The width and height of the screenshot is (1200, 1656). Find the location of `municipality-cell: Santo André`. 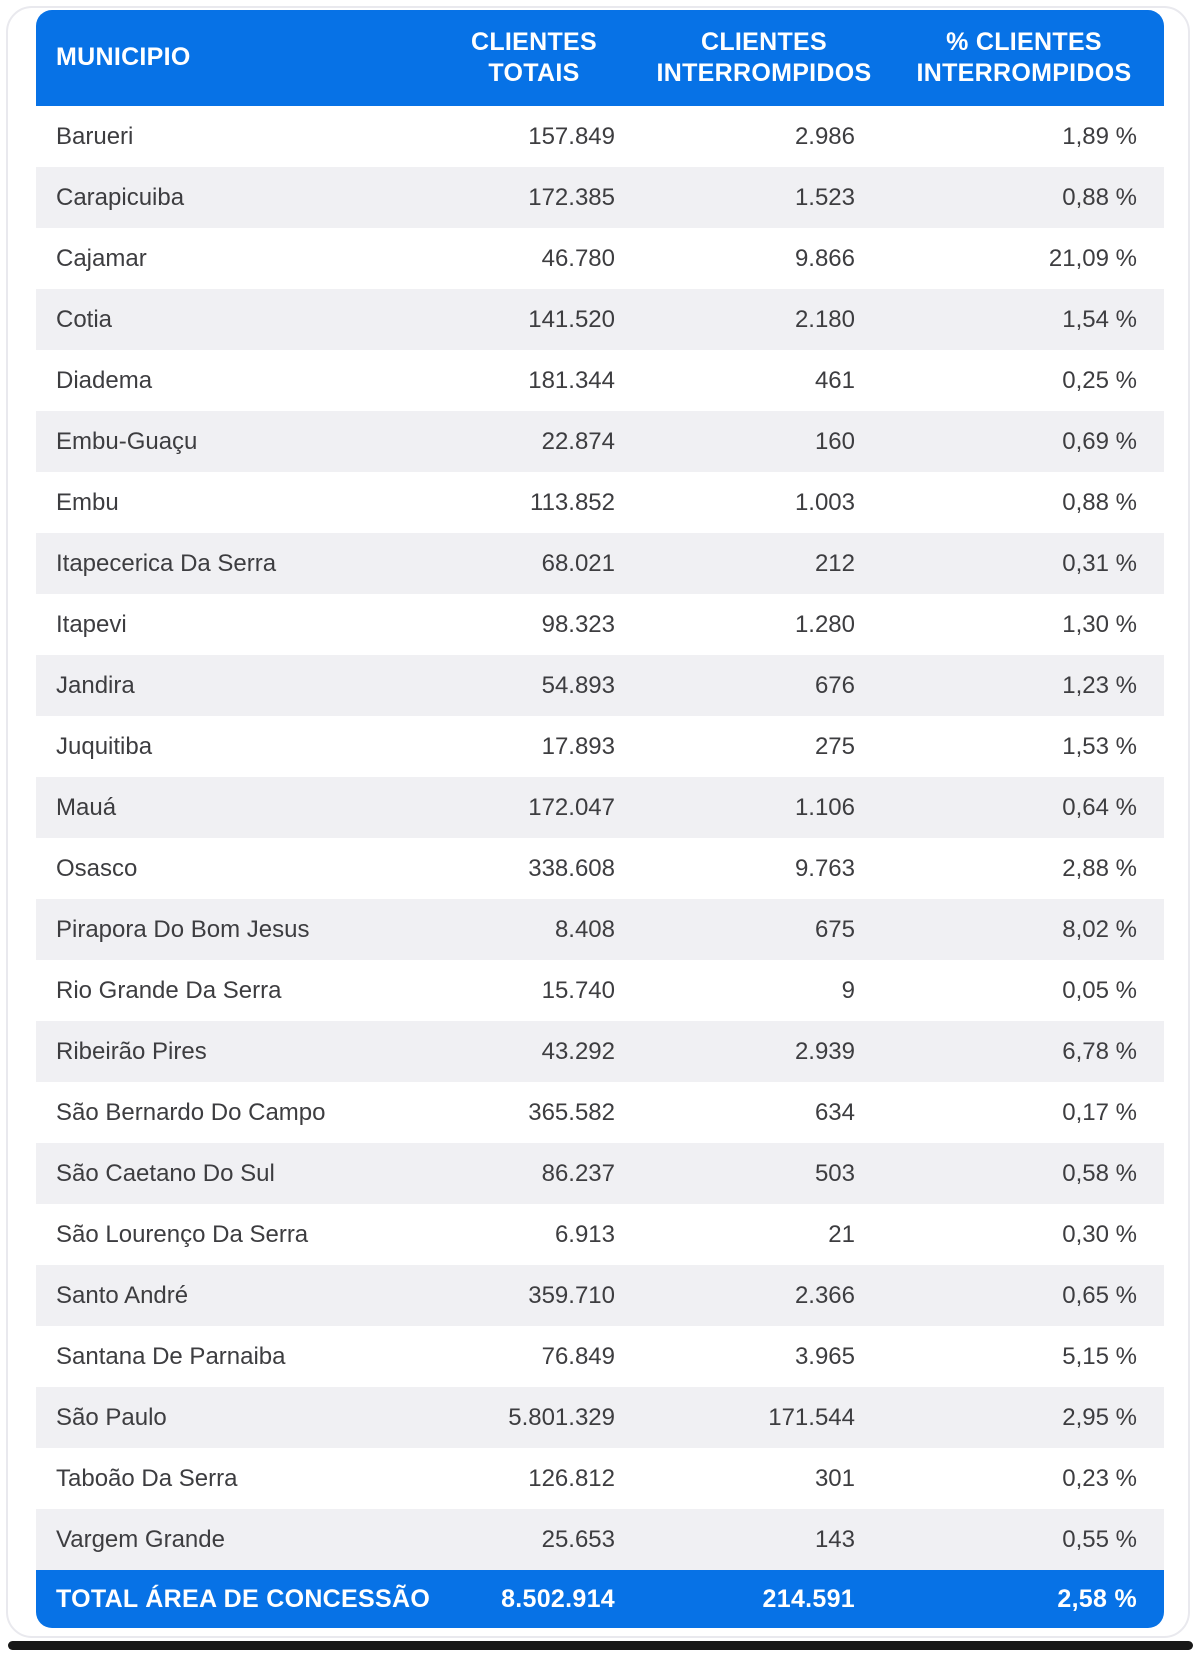

municipality-cell: Santo André is located at coordinates (122, 1295).